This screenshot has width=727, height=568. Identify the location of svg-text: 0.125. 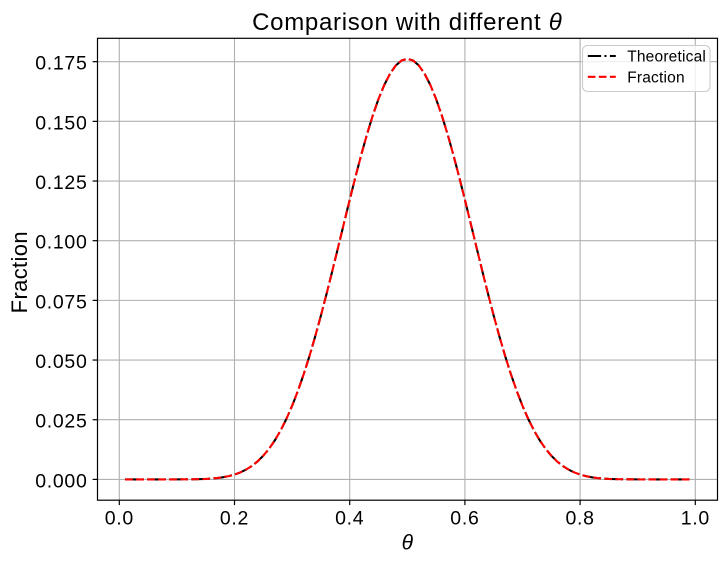
(61, 183).